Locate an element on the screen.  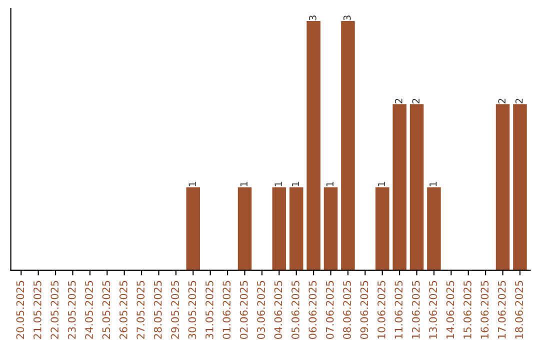
x-tick-label: 31.05.2025 is located at coordinates (209, 309).